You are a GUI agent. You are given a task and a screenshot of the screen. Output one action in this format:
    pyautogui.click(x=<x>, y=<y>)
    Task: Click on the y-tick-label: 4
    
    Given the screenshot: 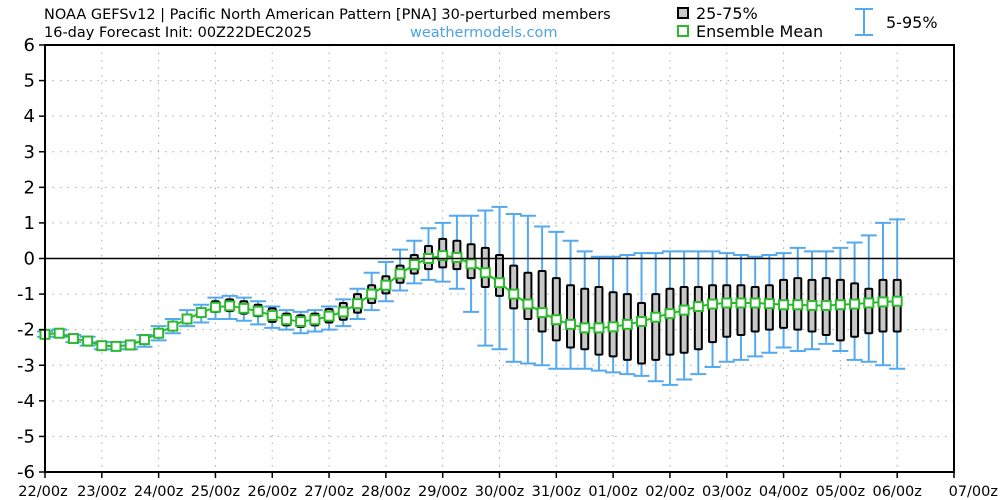 What is the action you would take?
    pyautogui.click(x=29, y=116)
    